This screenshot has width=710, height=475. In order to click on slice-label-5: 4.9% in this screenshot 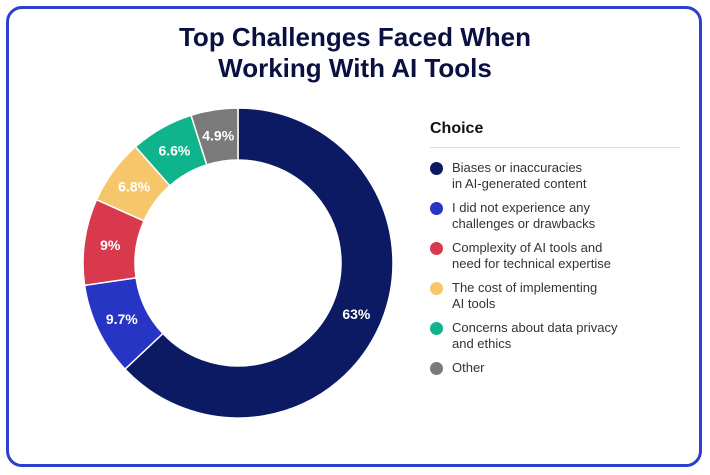, I will do `click(218, 136)`.